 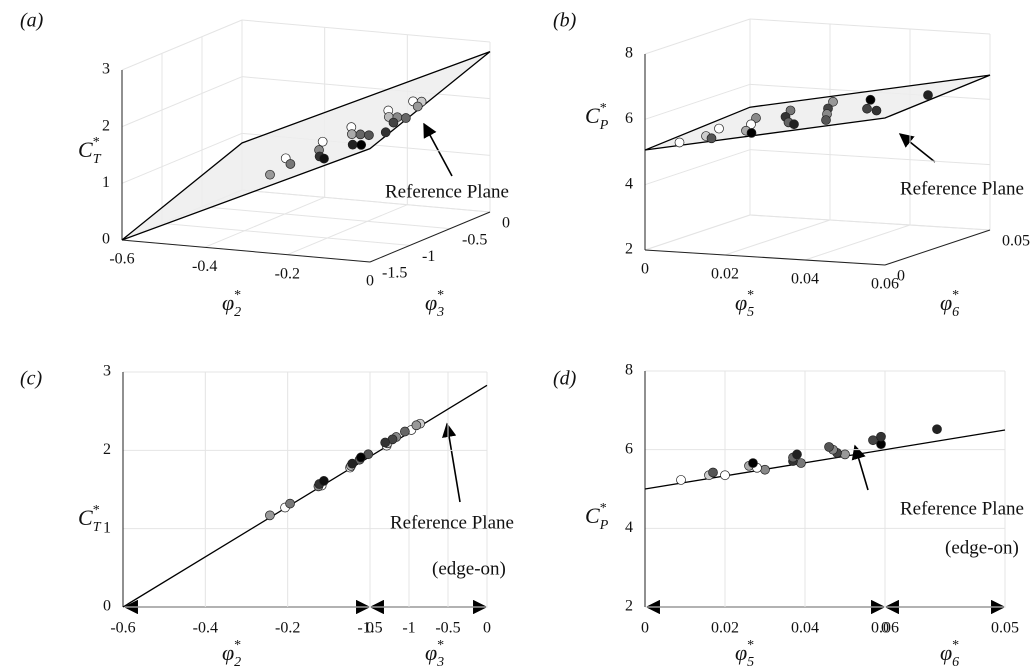 What do you see at coordinates (121, 259) in the screenshot?
I see `x-tick-label: -0.6` at bounding box center [121, 259].